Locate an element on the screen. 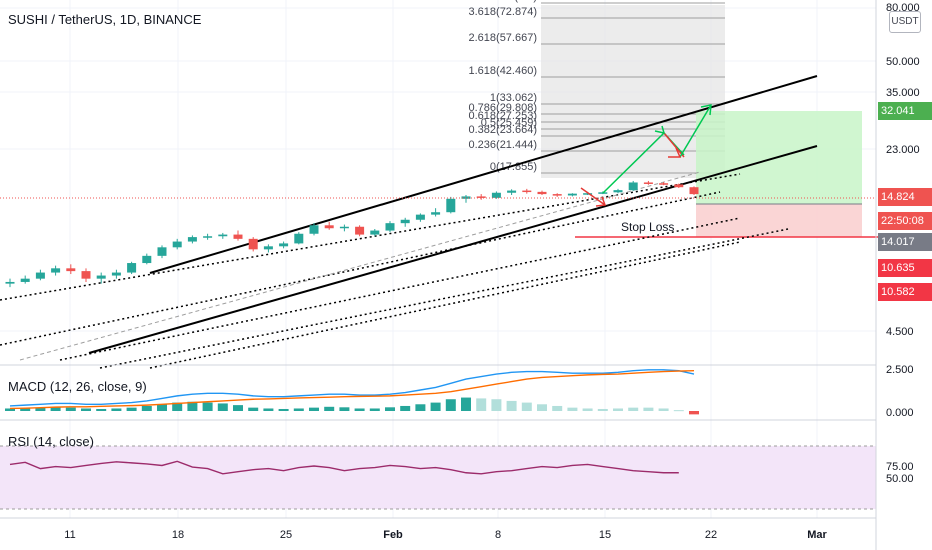 The height and width of the screenshot is (550, 932). rsi-series is located at coordinates (344, 467).